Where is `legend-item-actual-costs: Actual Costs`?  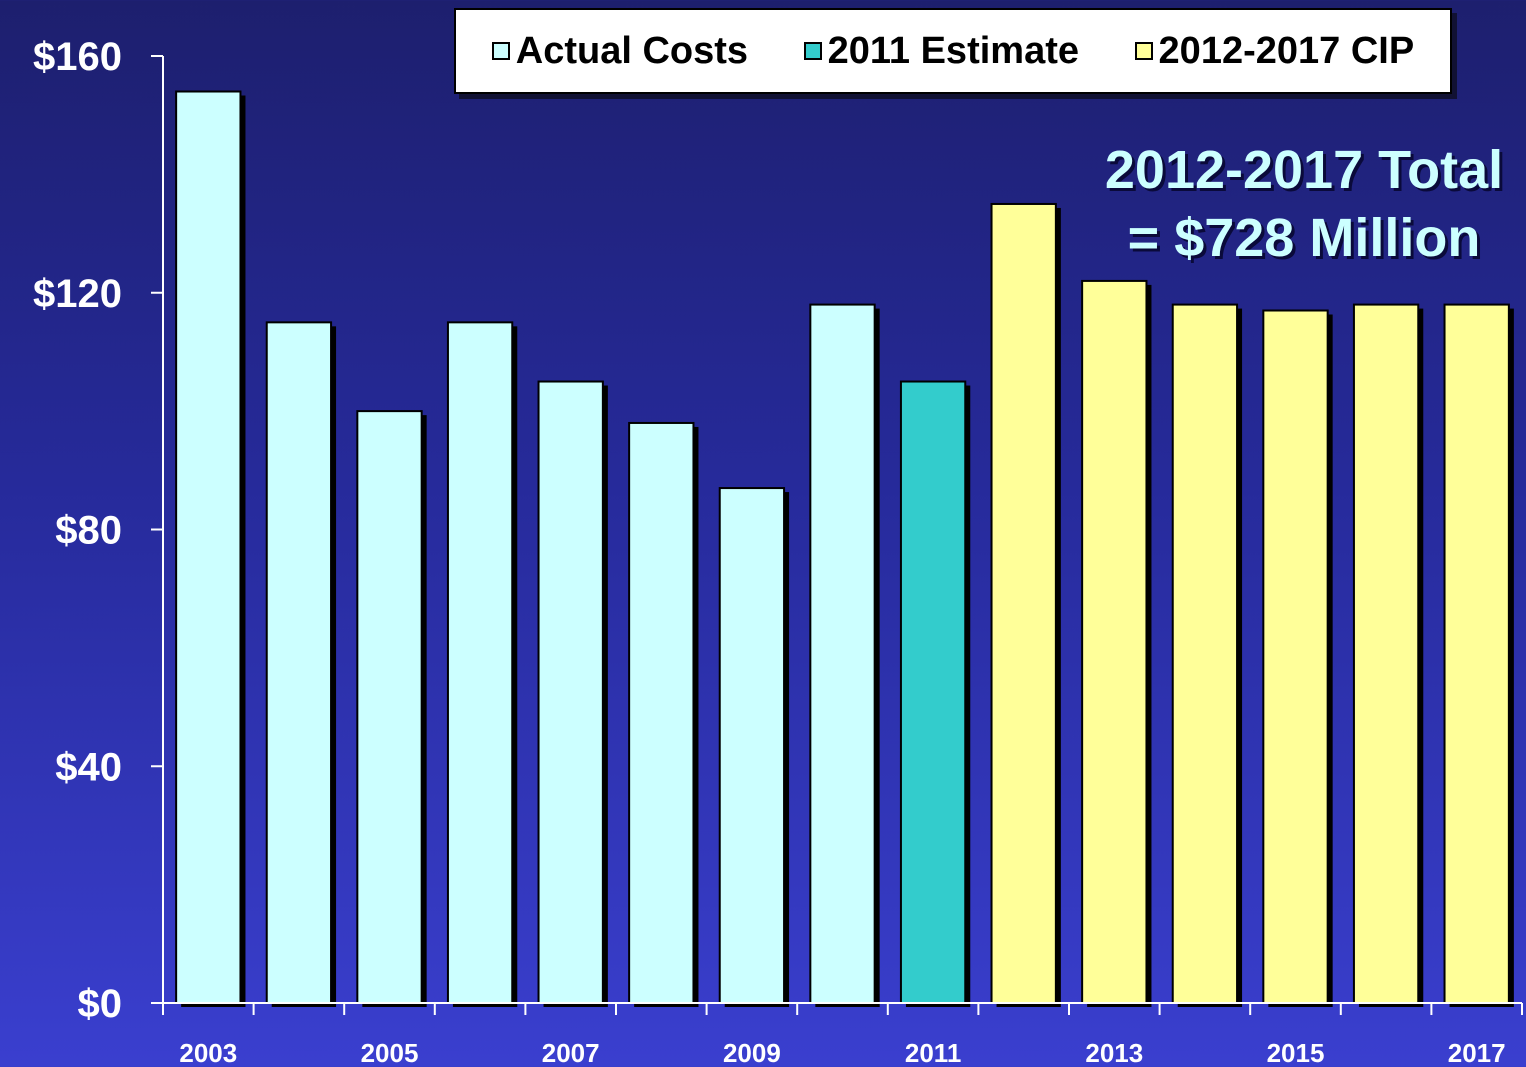 legend-item-actual-costs: Actual Costs is located at coordinates (620, 51).